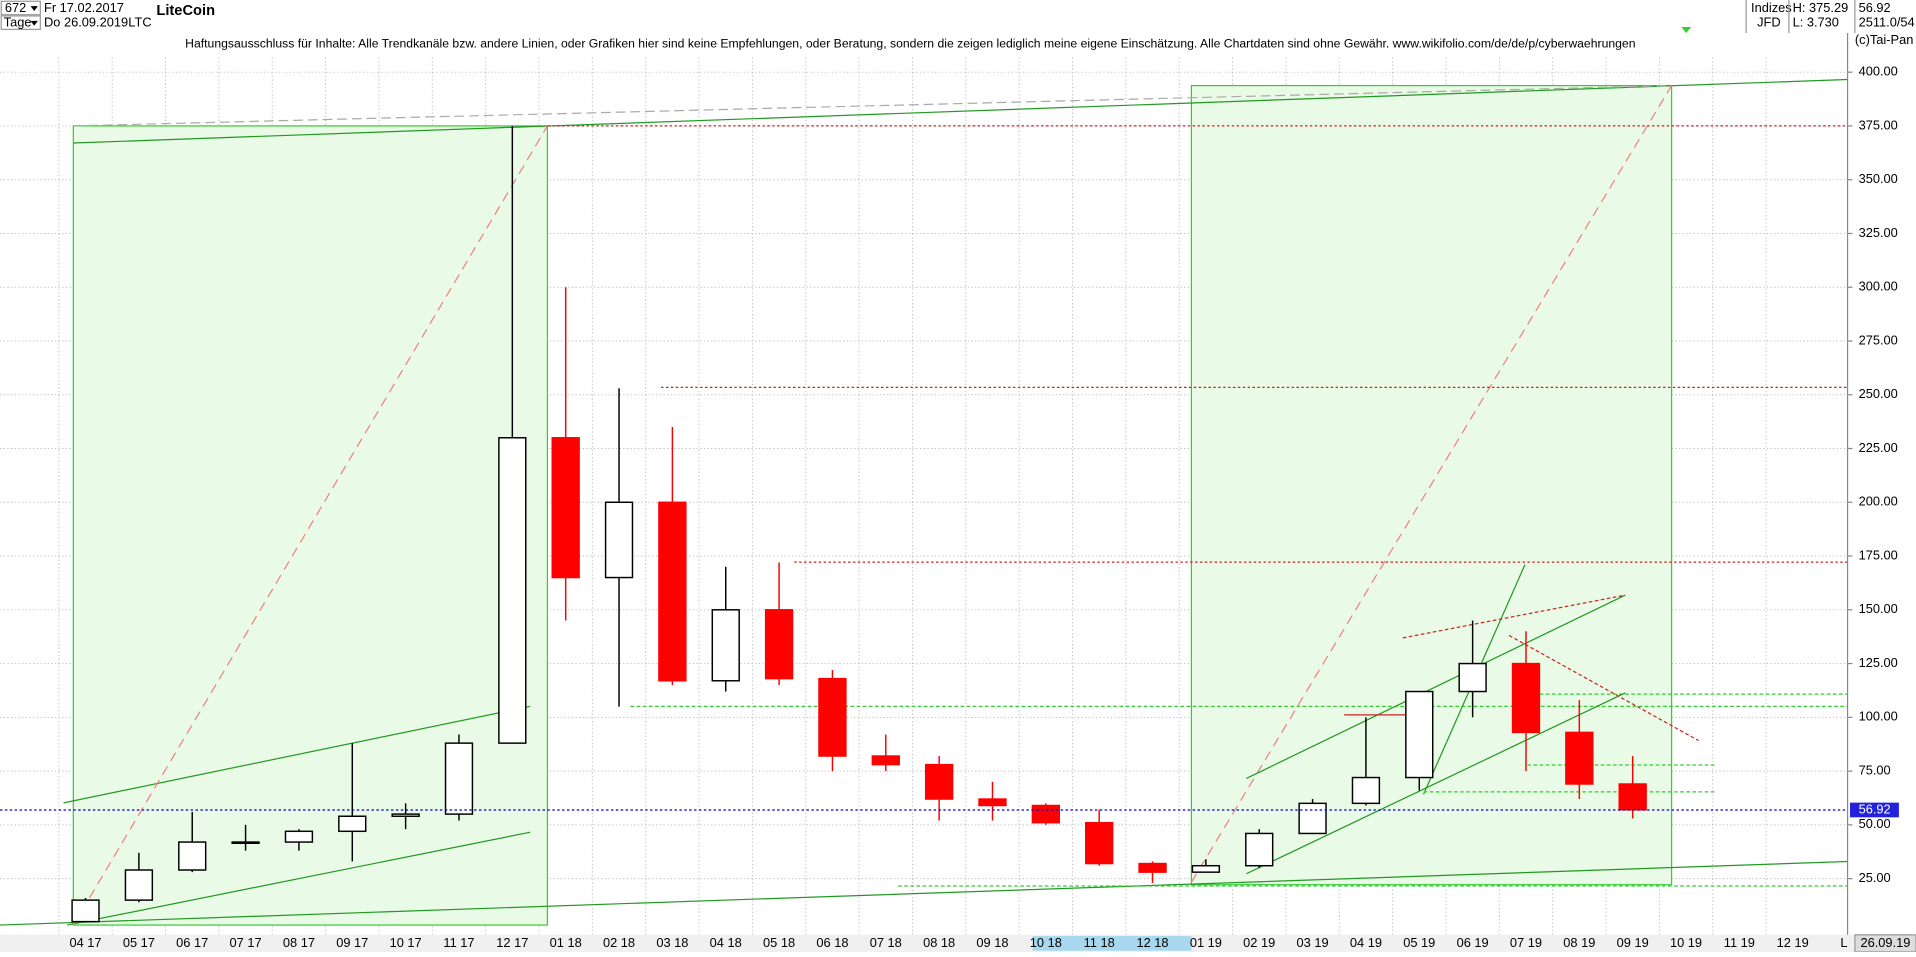  Describe the element at coordinates (779, 942) in the screenshot. I see `x-tick-label: 05 18` at that location.